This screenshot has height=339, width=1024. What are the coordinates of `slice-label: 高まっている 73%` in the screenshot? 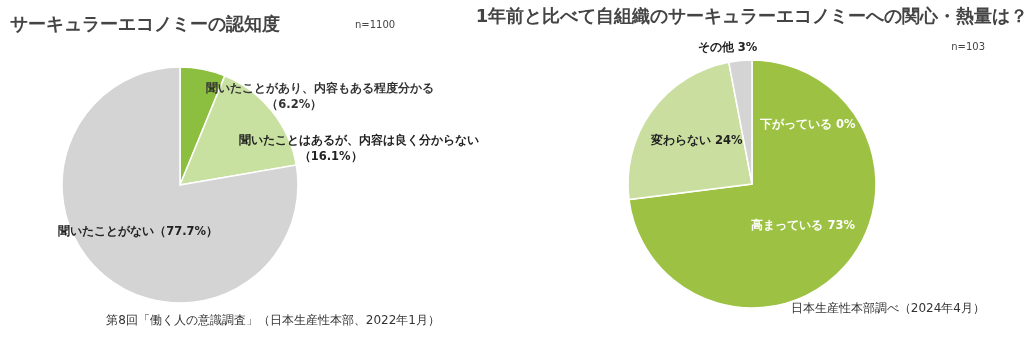 It's located at (803, 225).